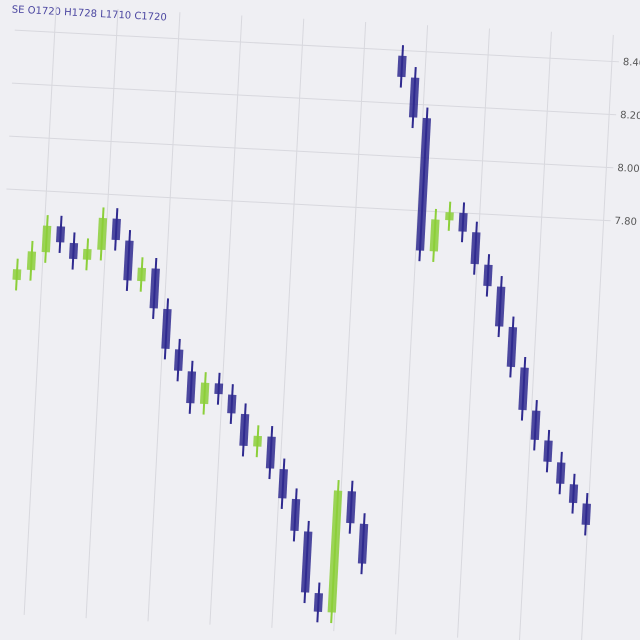 This screenshot has height=640, width=640. What do you see at coordinates (630, 116) in the screenshot?
I see `y-tick-label: 8.20` at bounding box center [630, 116].